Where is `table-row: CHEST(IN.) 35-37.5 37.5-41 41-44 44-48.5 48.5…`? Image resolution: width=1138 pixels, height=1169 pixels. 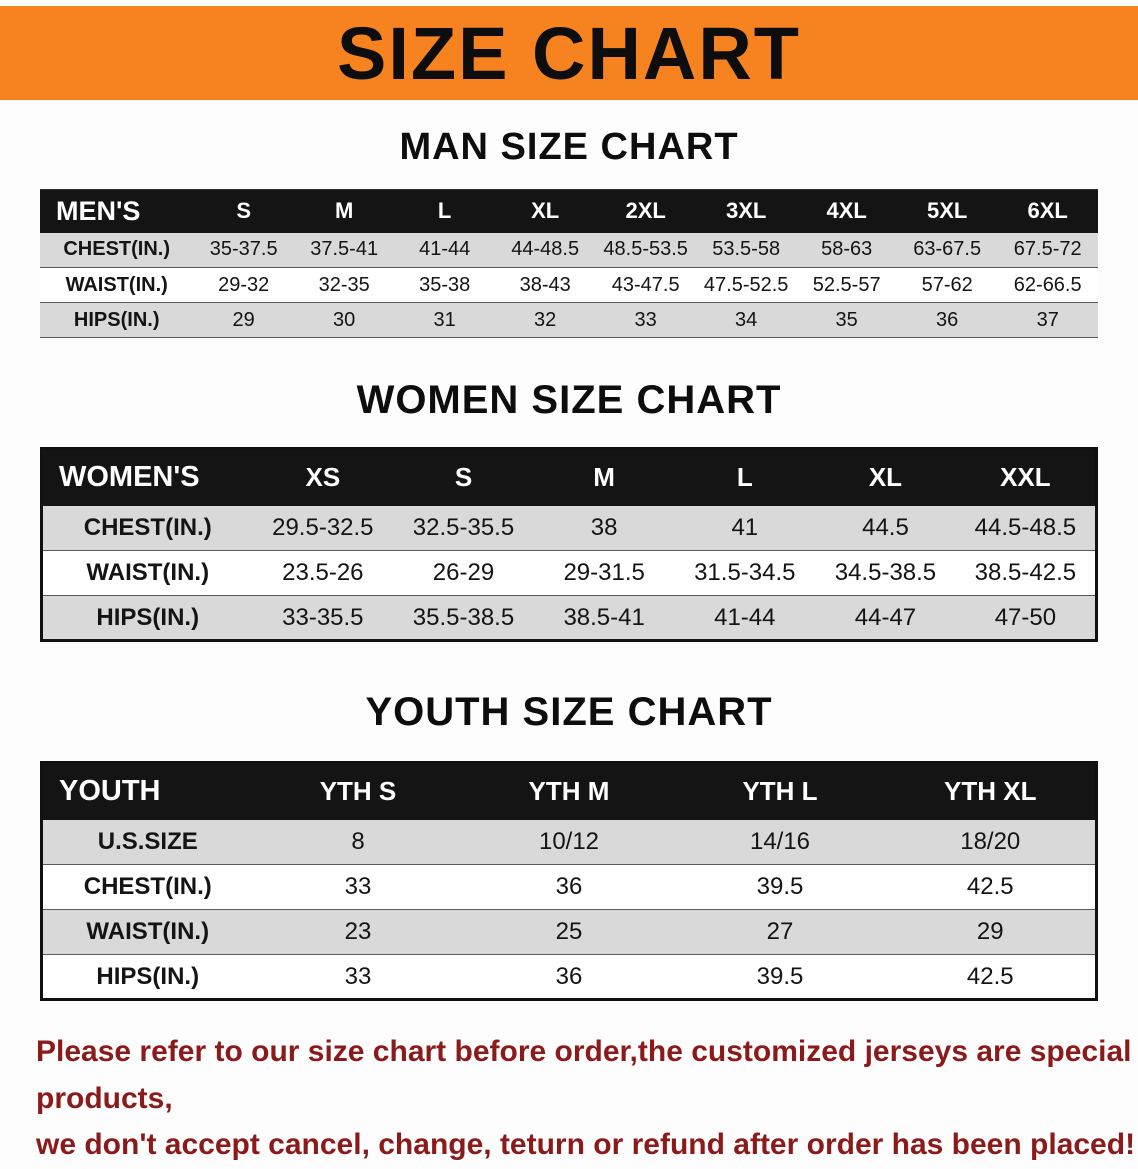
table-row: CHEST(IN.) 35-37.5 37.5-41 41-44 44-48.5 48.5… is located at coordinates (569, 250).